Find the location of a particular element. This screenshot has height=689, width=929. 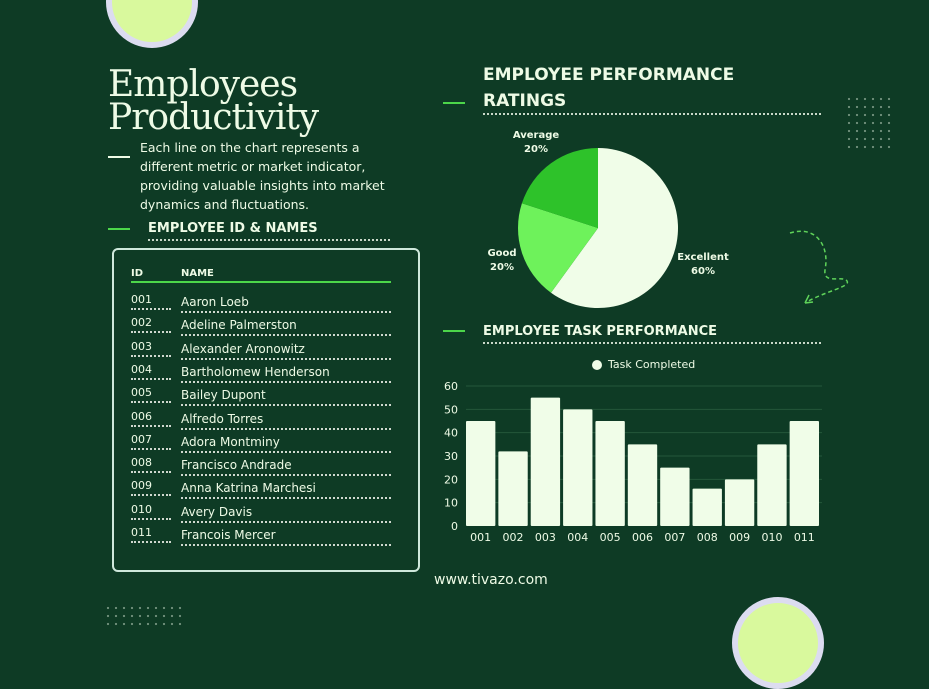

table-row: 004 Bartholomew Henderson is located at coordinates (261, 373).